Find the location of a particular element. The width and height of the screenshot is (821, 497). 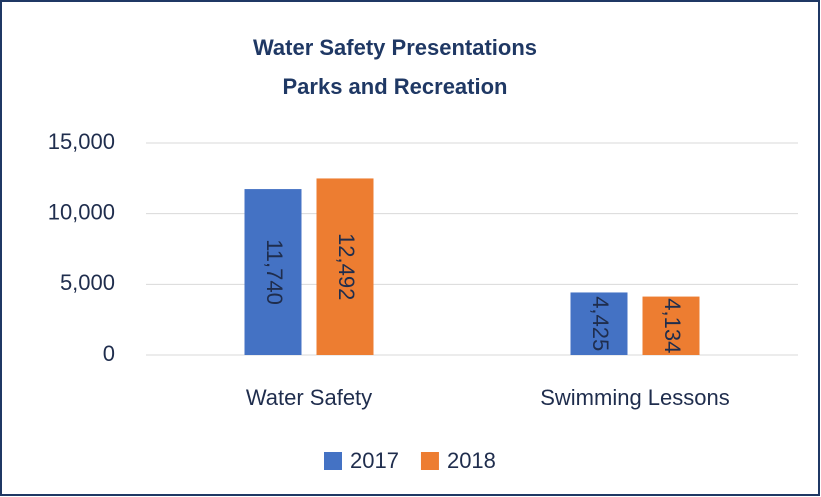

legend-label: 2018 is located at coordinates (471, 460).